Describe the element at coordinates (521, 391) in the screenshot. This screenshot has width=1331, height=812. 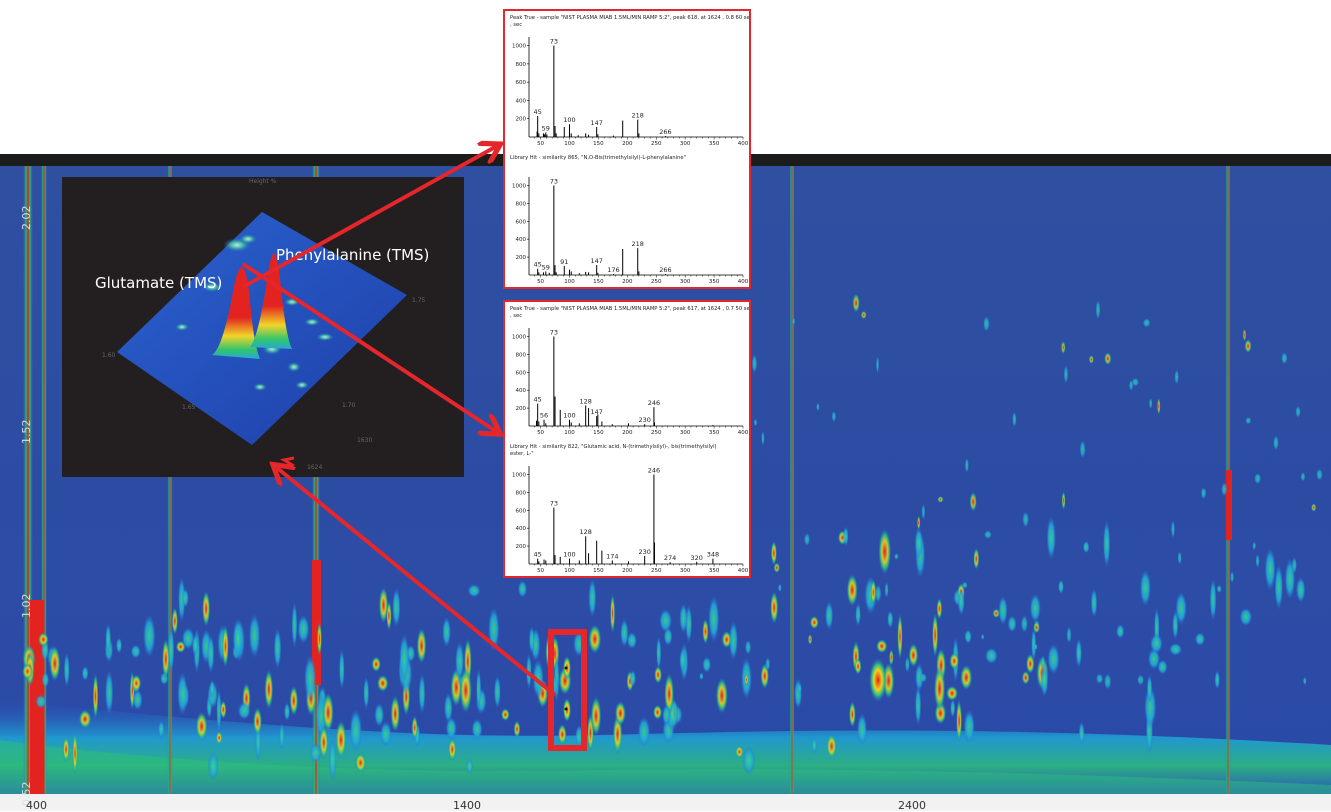
I see `y-tick-label: 400` at that location.